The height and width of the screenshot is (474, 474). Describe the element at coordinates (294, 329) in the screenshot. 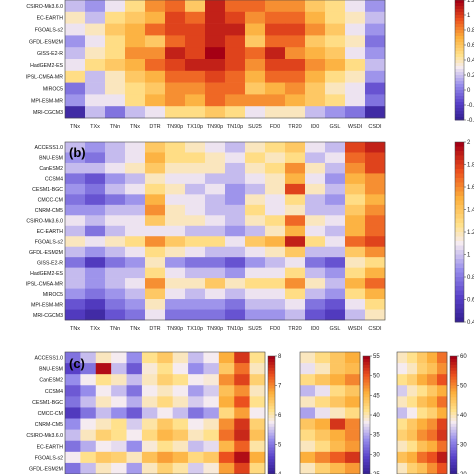

I see `panel-b-column-label: TR20` at that location.